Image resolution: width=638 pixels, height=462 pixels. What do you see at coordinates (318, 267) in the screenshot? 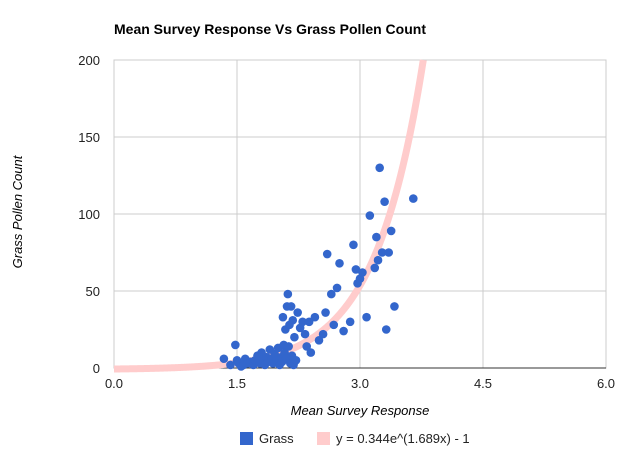
I see `scatter-points` at bounding box center [318, 267].